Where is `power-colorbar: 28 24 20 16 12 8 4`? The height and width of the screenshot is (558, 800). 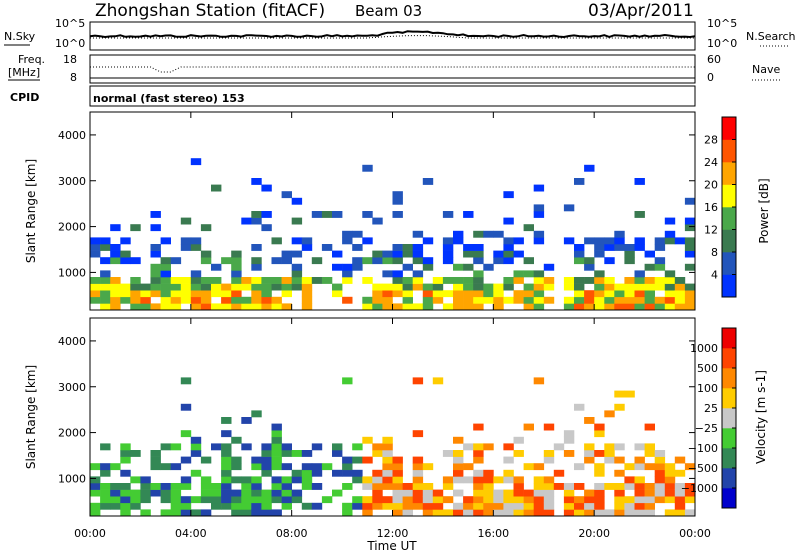 power-colorbar: 28 24 20 16 12 8 4 is located at coordinates (720, 207).